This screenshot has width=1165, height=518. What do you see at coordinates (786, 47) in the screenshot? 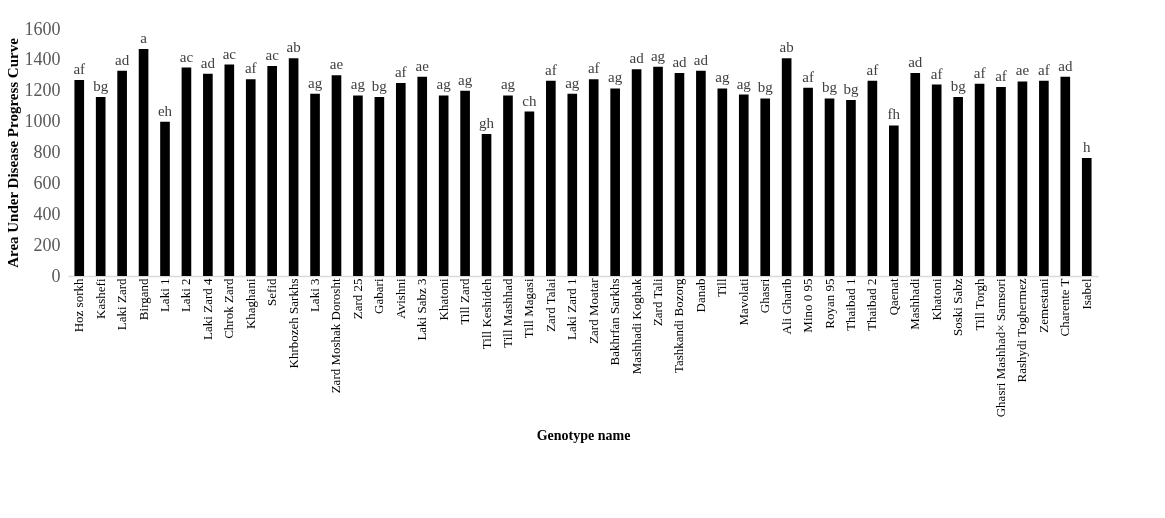
I see `data-label: ab` at bounding box center [786, 47].